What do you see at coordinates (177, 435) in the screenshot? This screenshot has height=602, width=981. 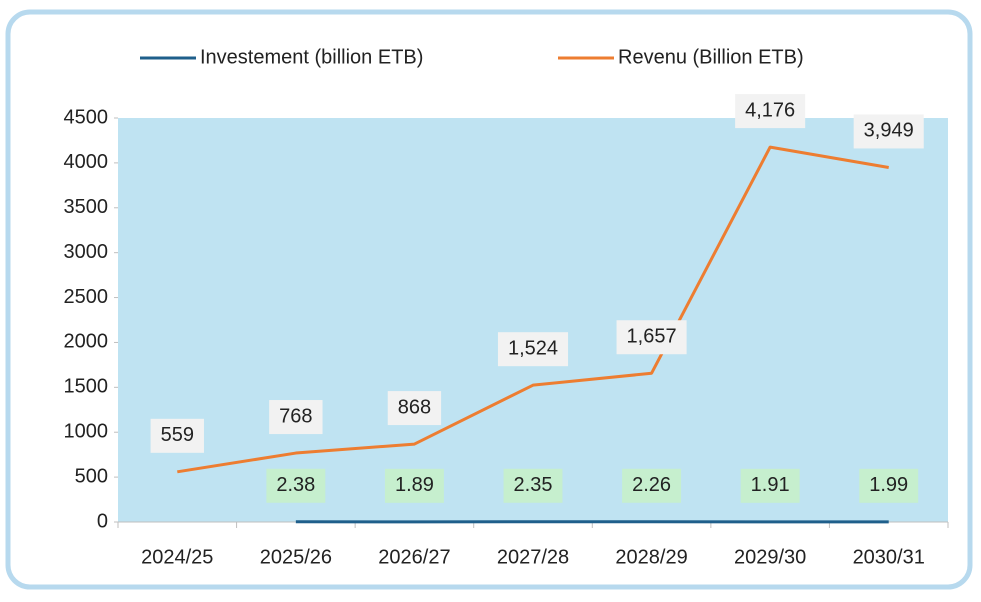 I see `data-label: 559` at bounding box center [177, 435].